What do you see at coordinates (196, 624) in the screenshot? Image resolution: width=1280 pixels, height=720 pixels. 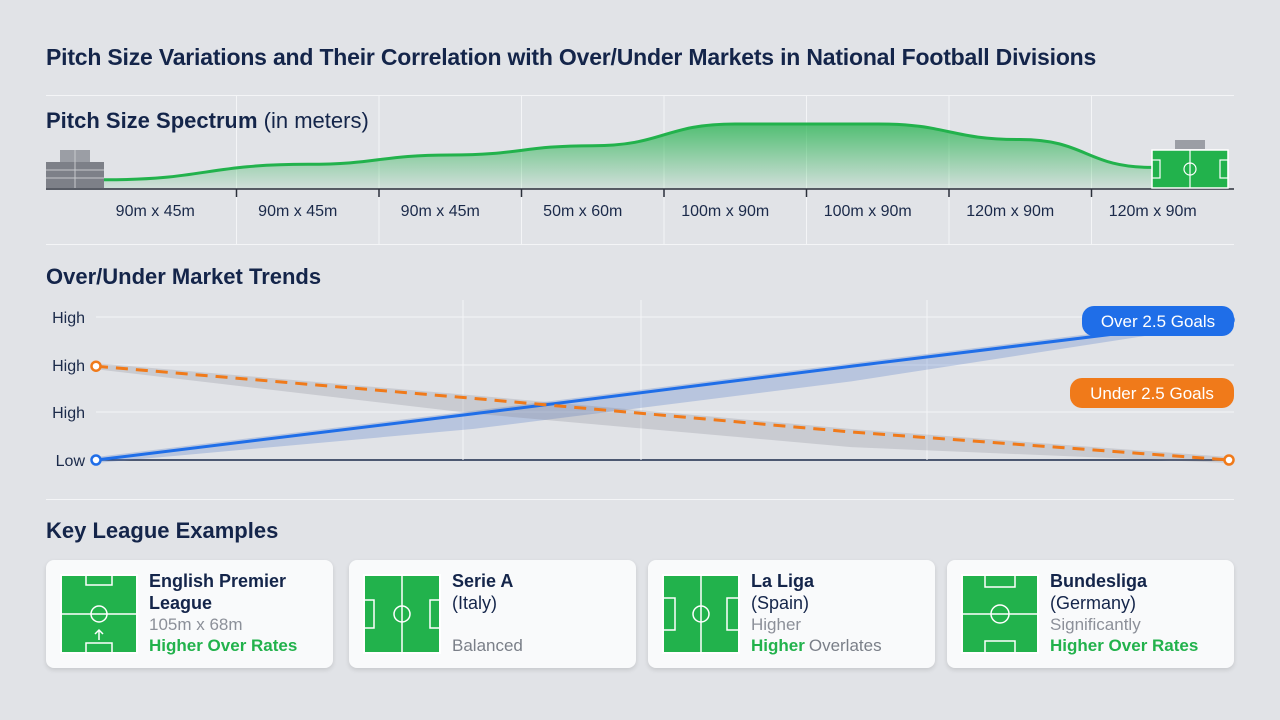 I see `league-detail: 105m x 68m` at bounding box center [196, 624].